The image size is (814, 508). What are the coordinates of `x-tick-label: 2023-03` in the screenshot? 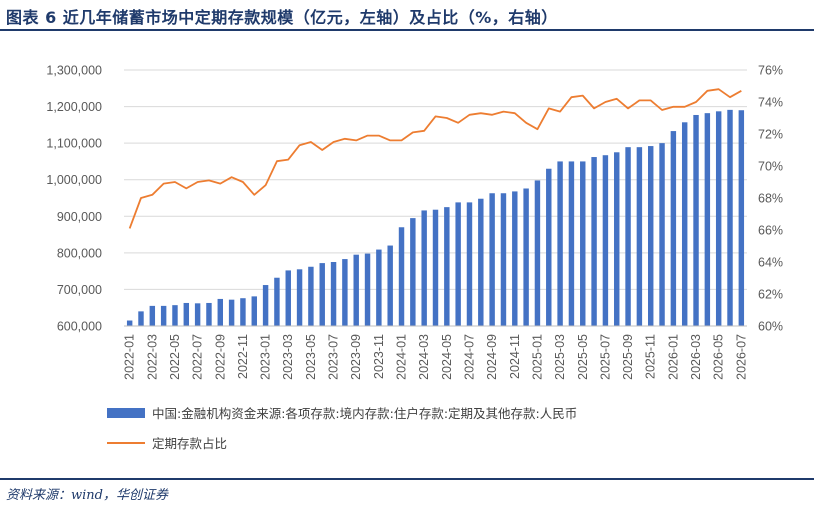 It's located at (288, 357).